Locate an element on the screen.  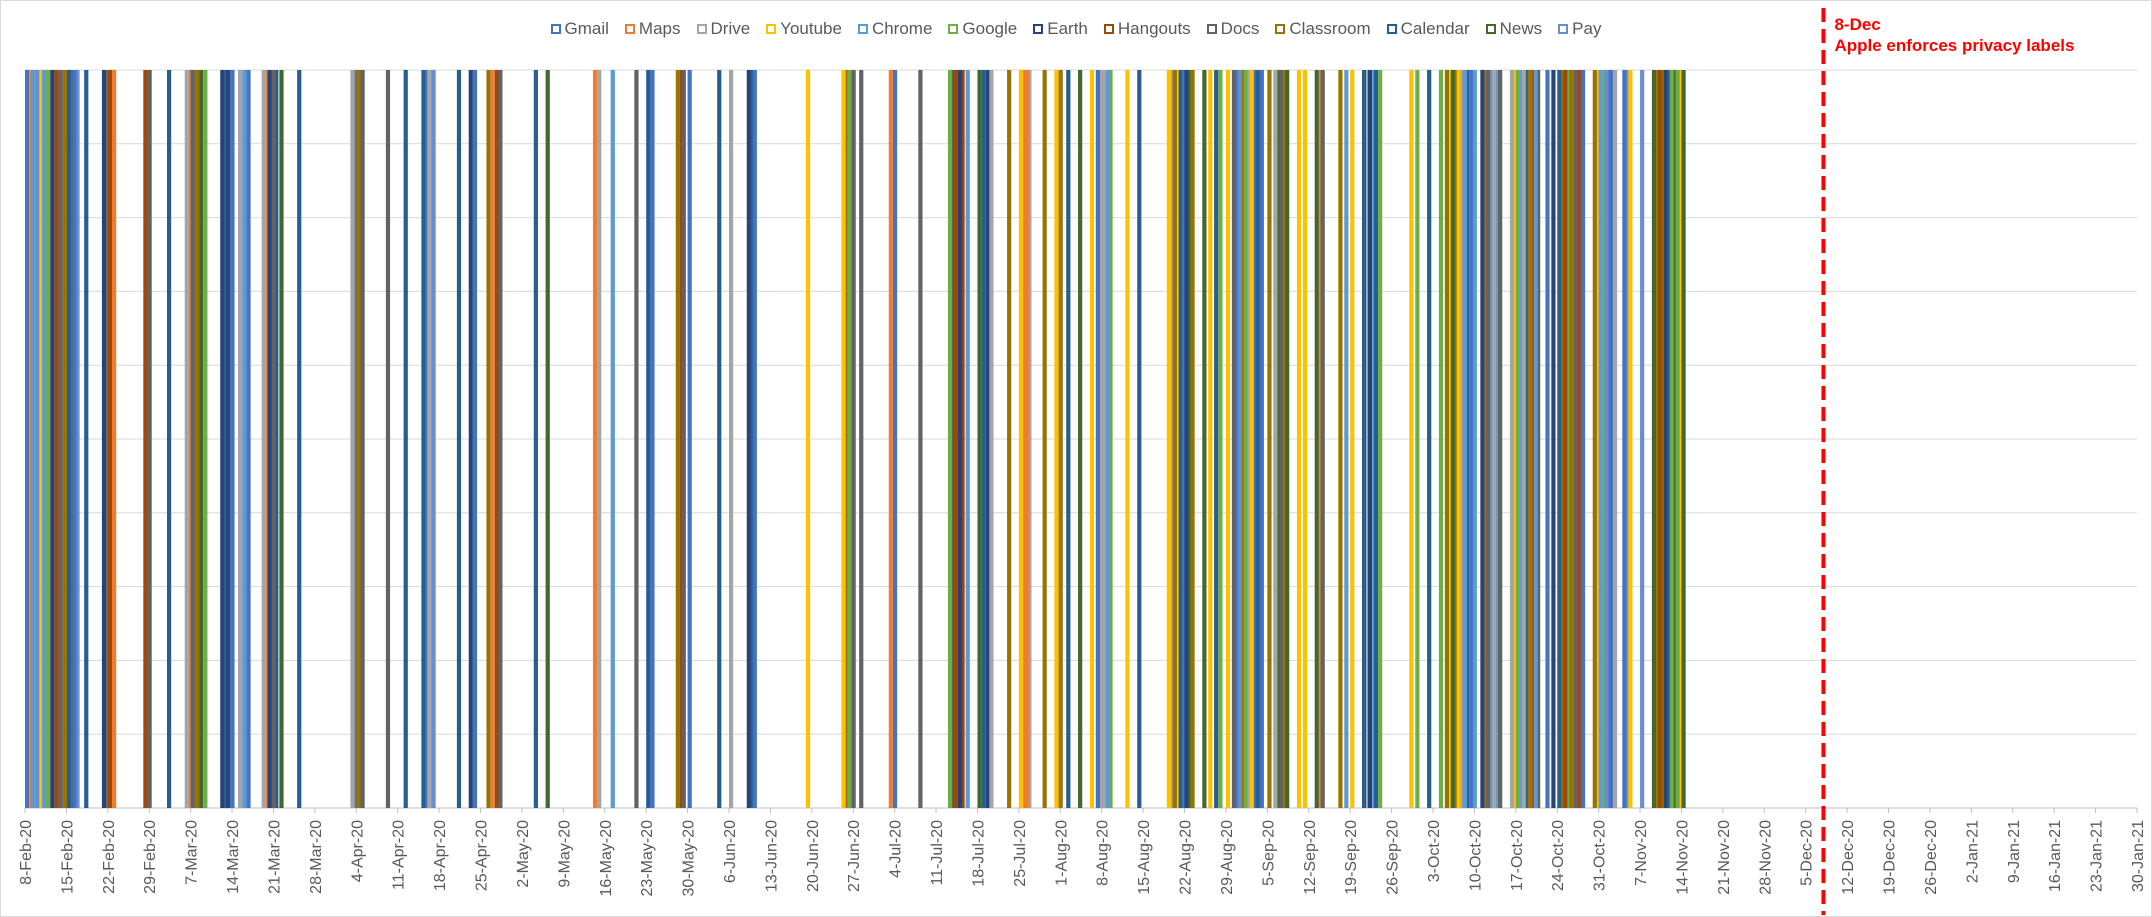
legend-label: Maps is located at coordinates (659, 28).